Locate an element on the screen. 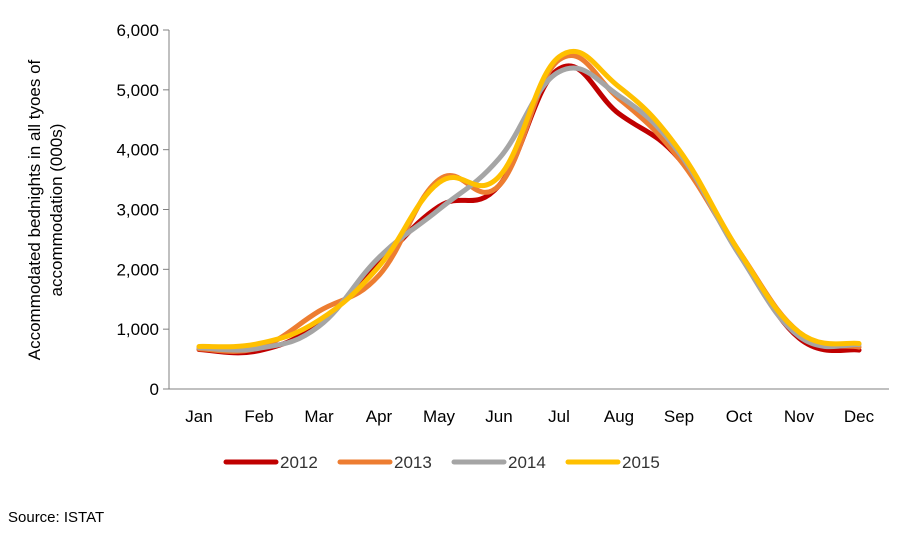 Image resolution: width=897 pixels, height=539 pixels. y-tick-label: 4,000 is located at coordinates (137, 150).